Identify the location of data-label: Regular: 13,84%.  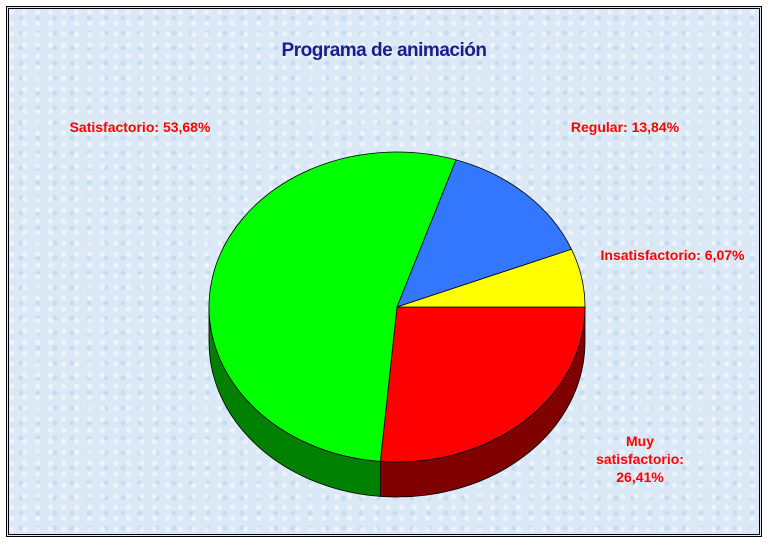
(625, 127).